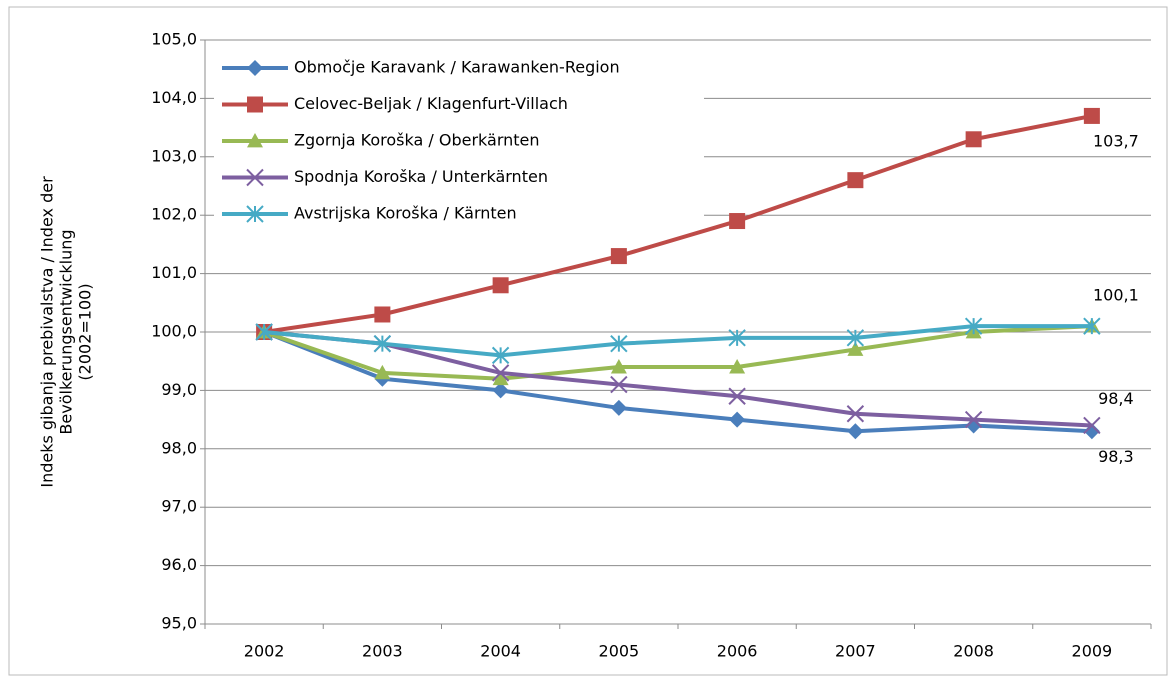 The height and width of the screenshot is (686, 1176). What do you see at coordinates (619, 651) in the screenshot?
I see `x-tick-label: 2005` at bounding box center [619, 651].